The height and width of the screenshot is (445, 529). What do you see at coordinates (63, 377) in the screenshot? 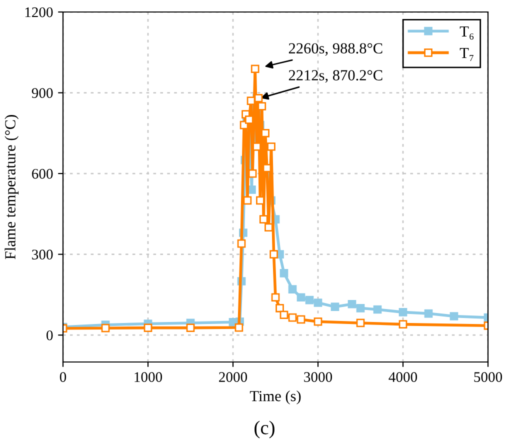
I see `x-tick-label: 0` at bounding box center [63, 377].